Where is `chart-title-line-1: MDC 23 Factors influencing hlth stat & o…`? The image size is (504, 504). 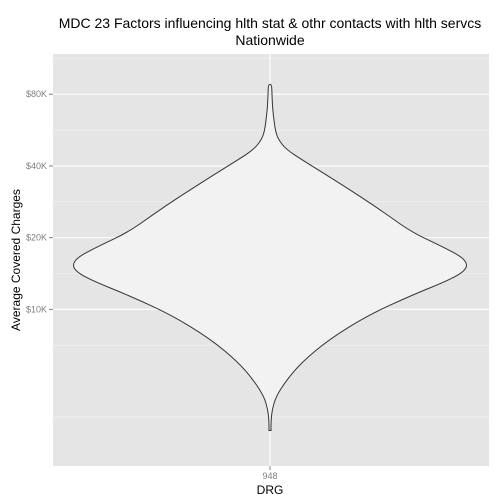
chart-title-line-1: MDC 23 Factors influencing hlth stat & o… is located at coordinates (270, 23).